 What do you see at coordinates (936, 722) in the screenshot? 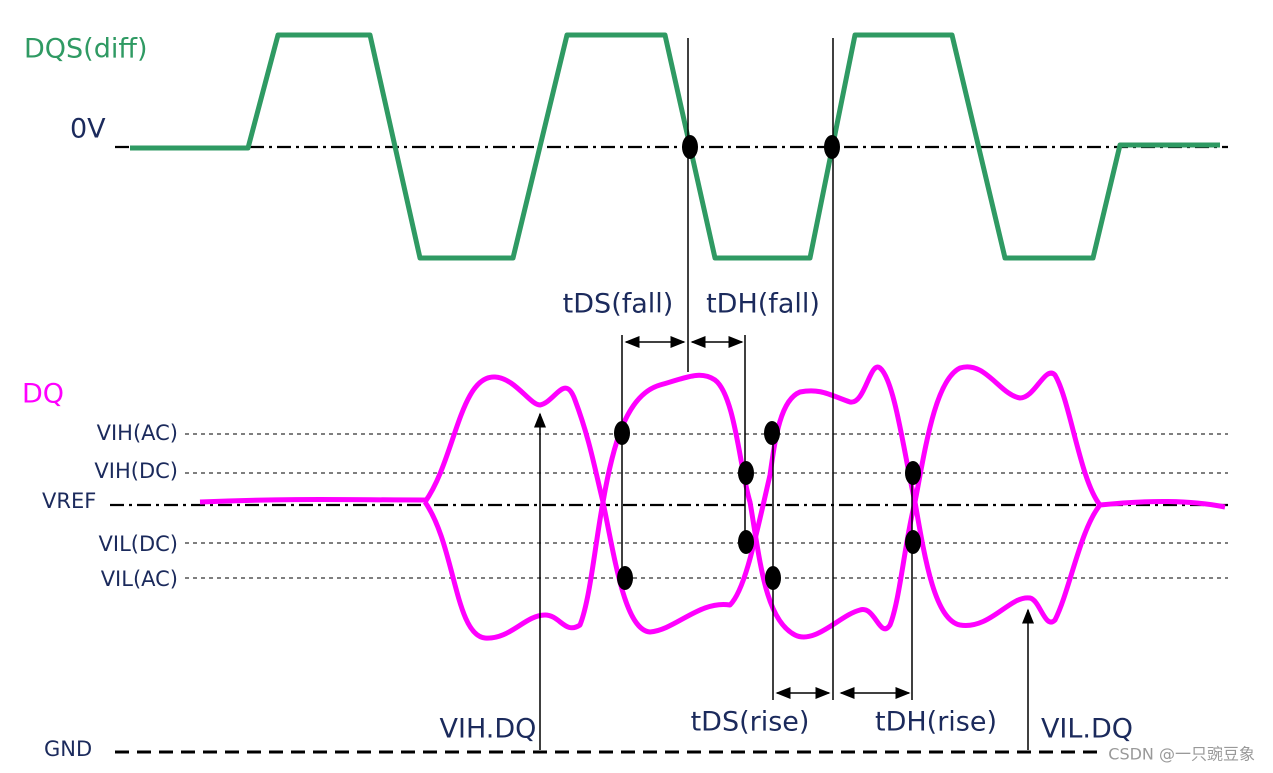
I see `tdh-rise-label: tDH(rise)` at bounding box center [936, 722].